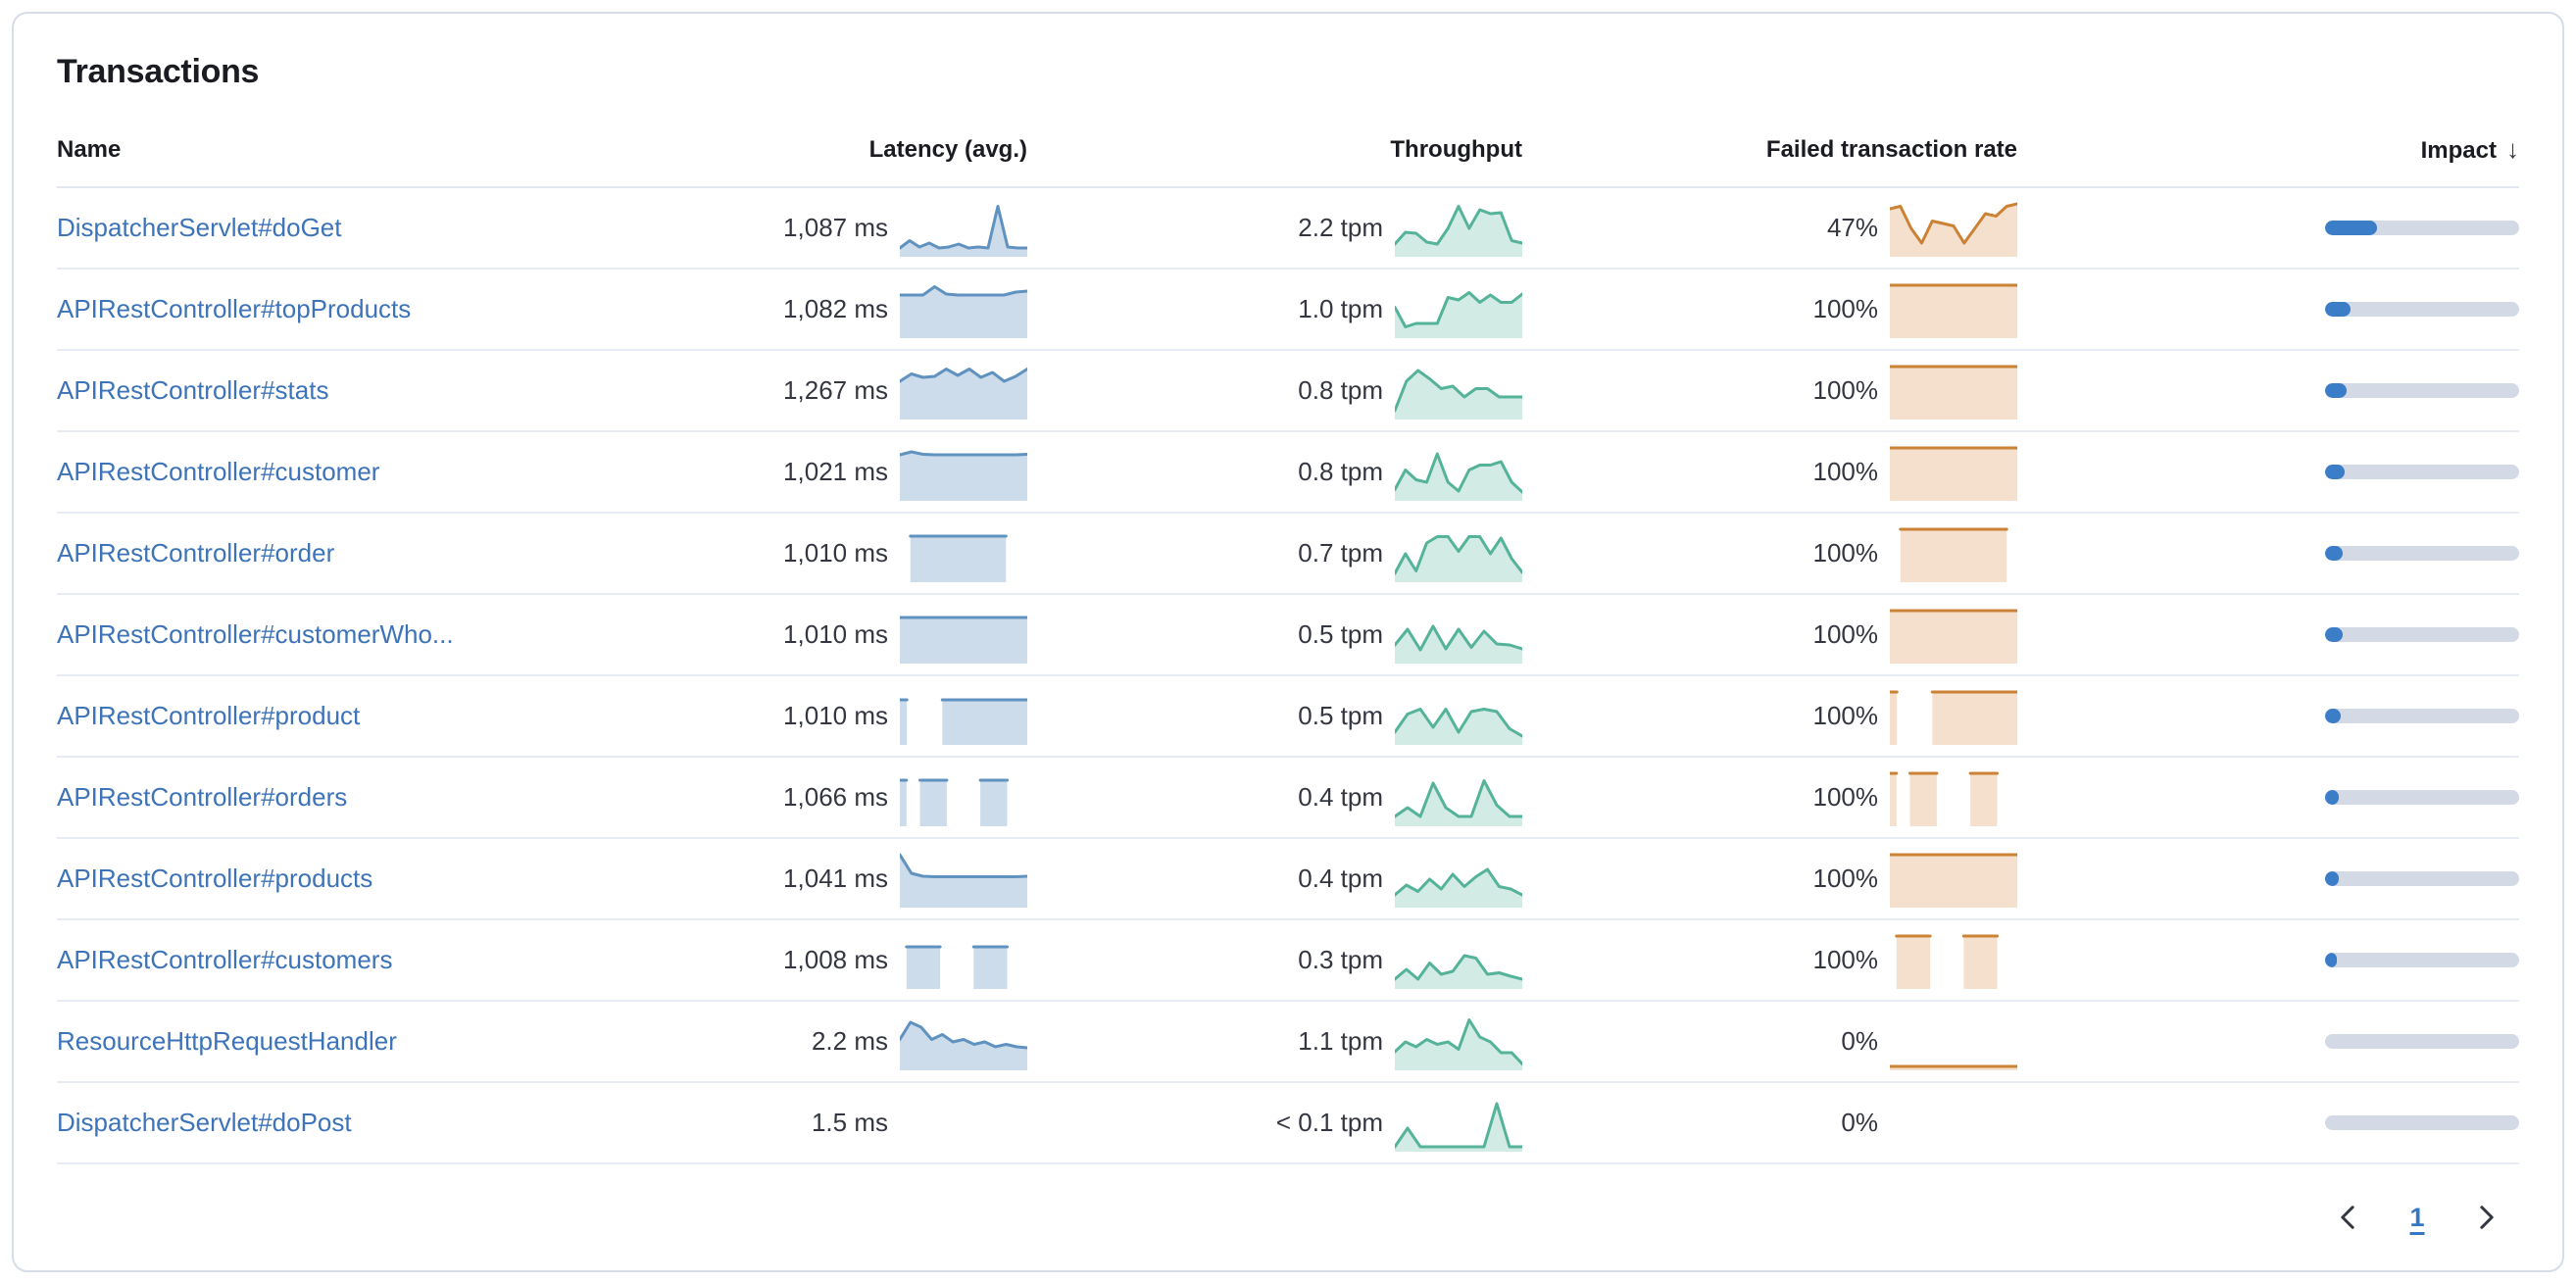 The image size is (2576, 1284). Describe the element at coordinates (1288, 1217) in the screenshot. I see `pagination: 1` at that location.